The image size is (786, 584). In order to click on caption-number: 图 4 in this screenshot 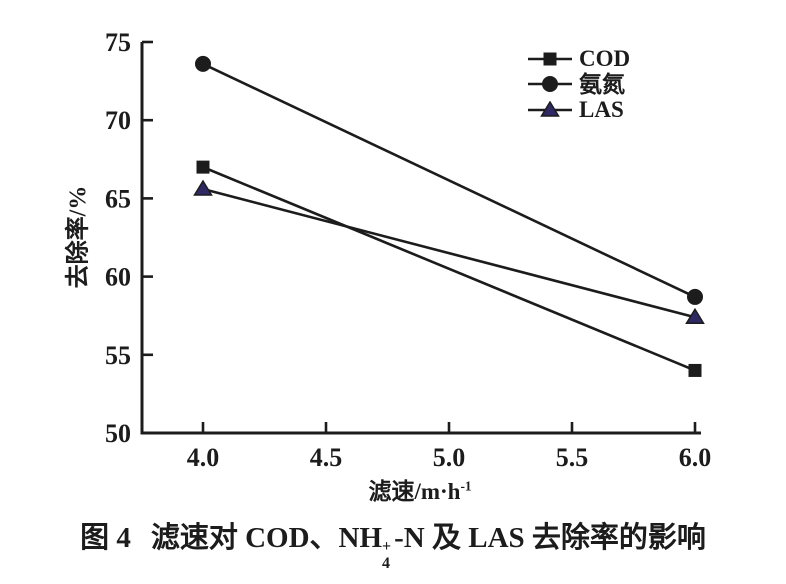, I will do `click(105, 538)`.